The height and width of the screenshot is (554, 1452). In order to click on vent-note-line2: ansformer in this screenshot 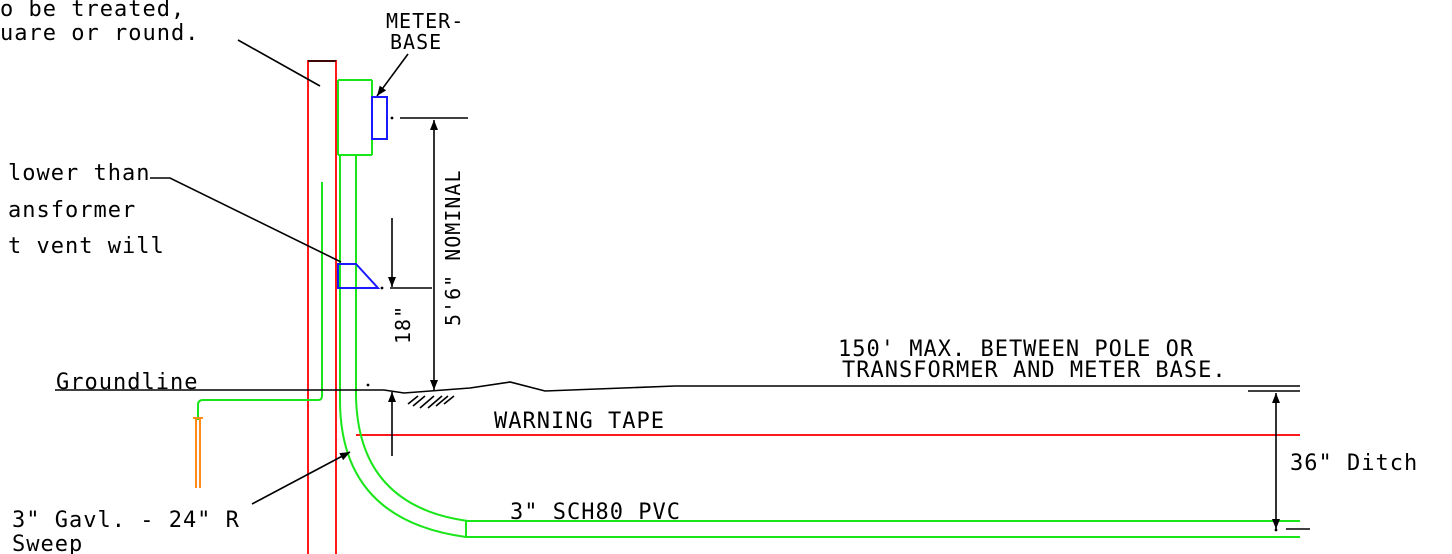, I will do `click(72, 210)`.